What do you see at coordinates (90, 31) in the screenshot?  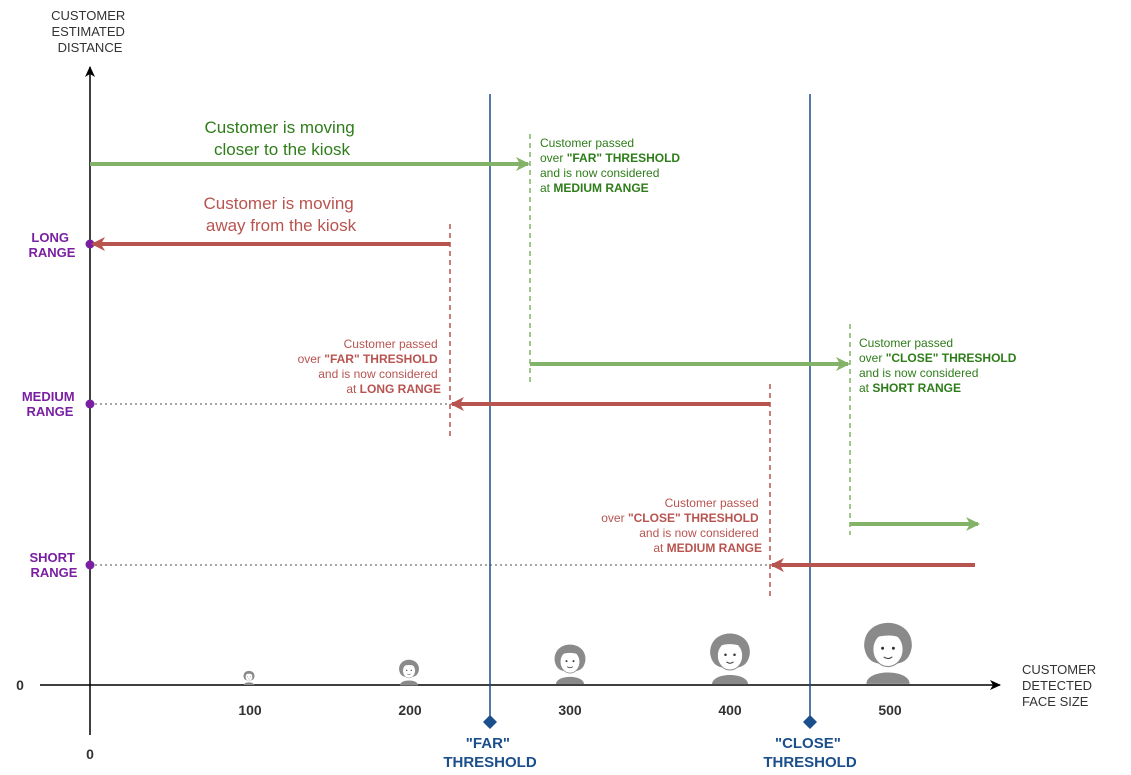 I see `y-axis-label: CUSTOMER ESTIMATED DISTANCE` at bounding box center [90, 31].